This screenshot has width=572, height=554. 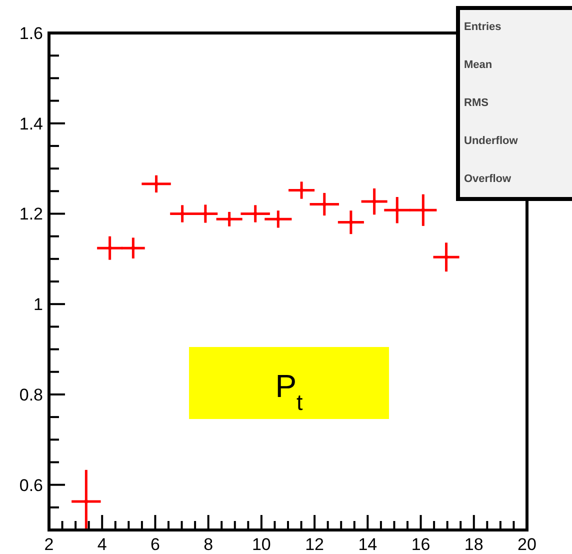 I want to click on x-tick-label: 8, so click(x=209, y=544).